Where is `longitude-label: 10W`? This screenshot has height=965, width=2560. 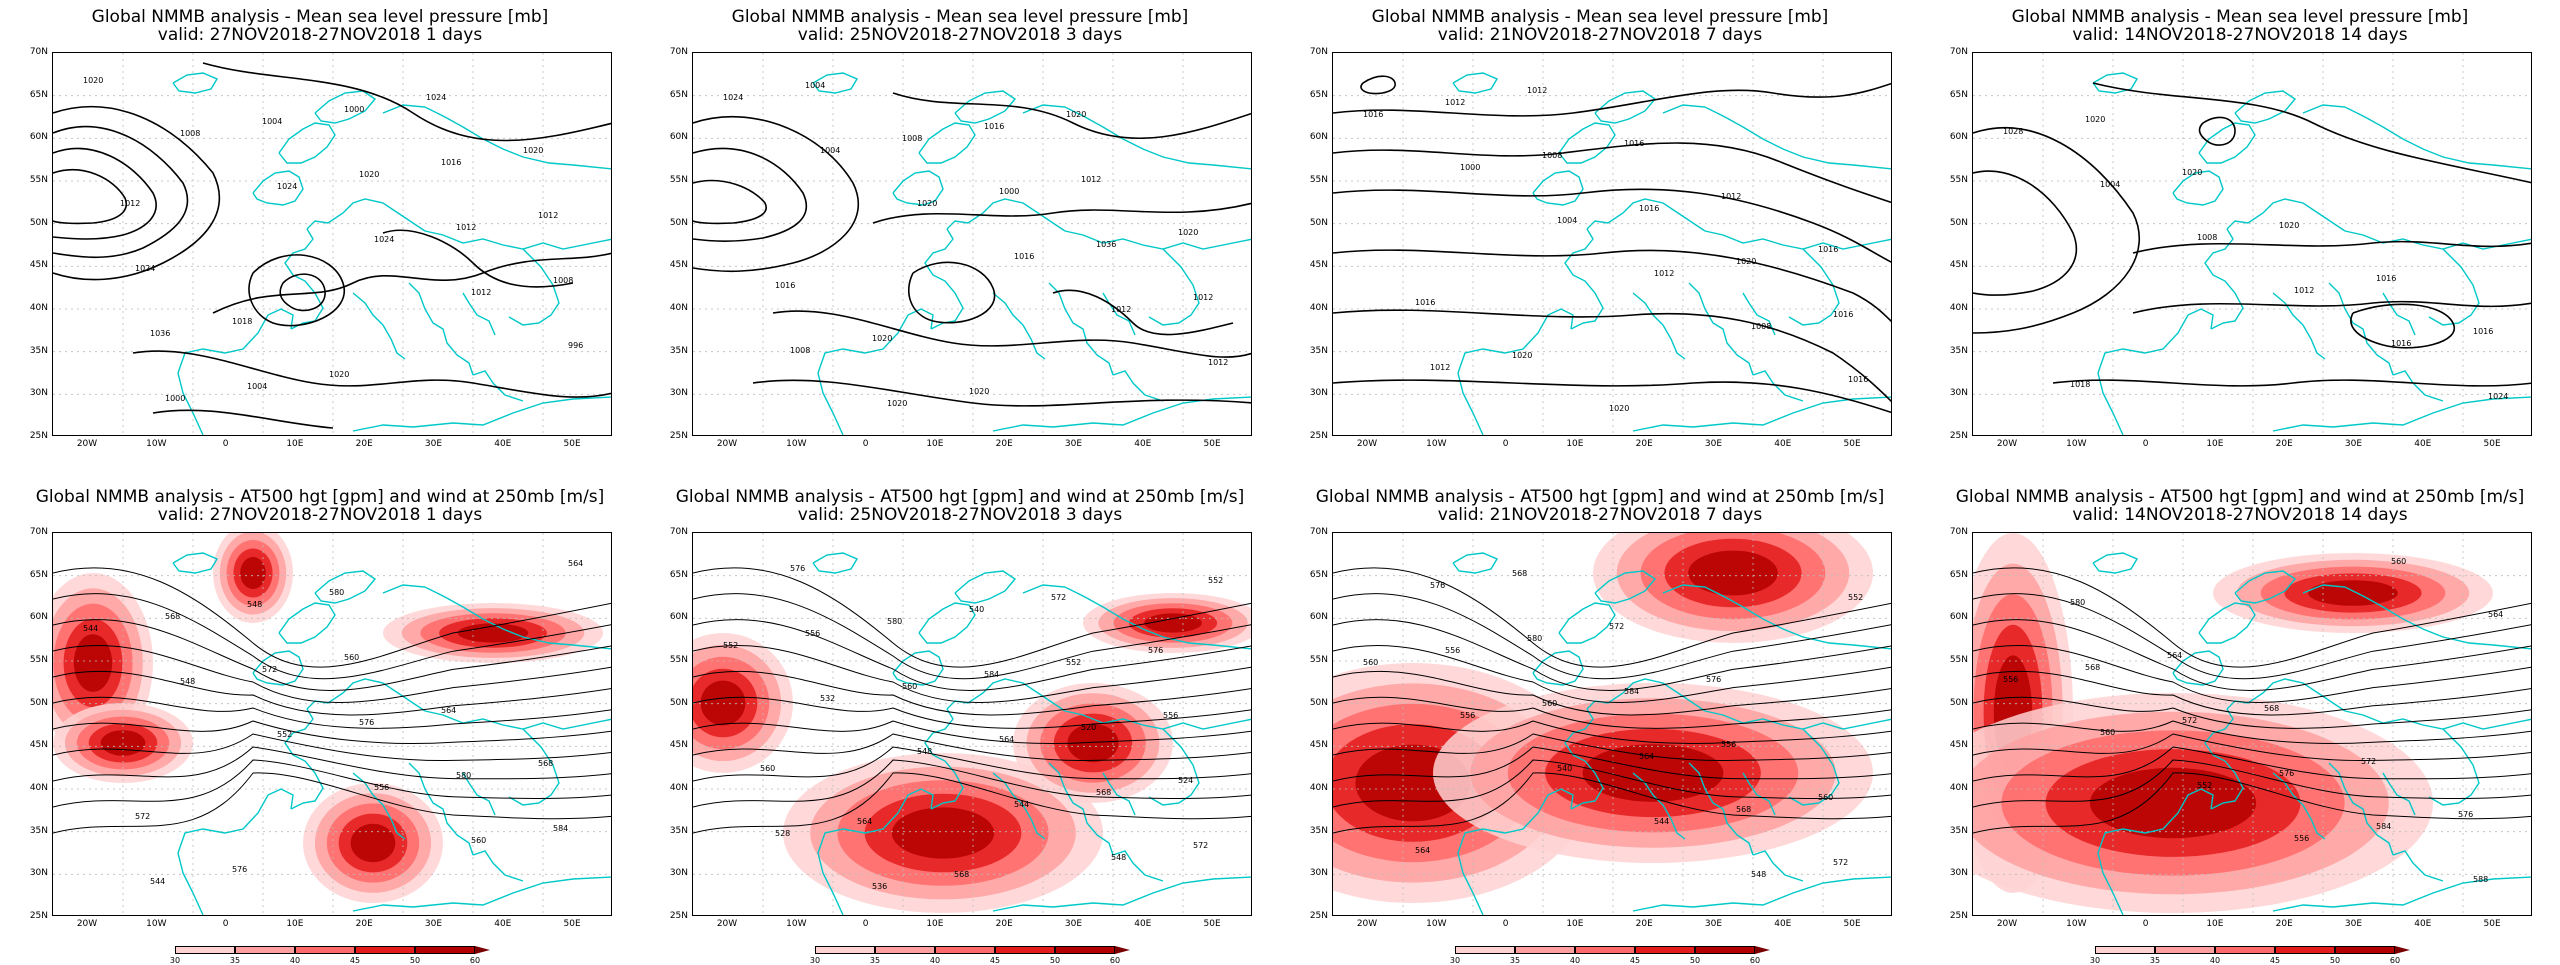 longitude-label: 10W is located at coordinates (796, 444).